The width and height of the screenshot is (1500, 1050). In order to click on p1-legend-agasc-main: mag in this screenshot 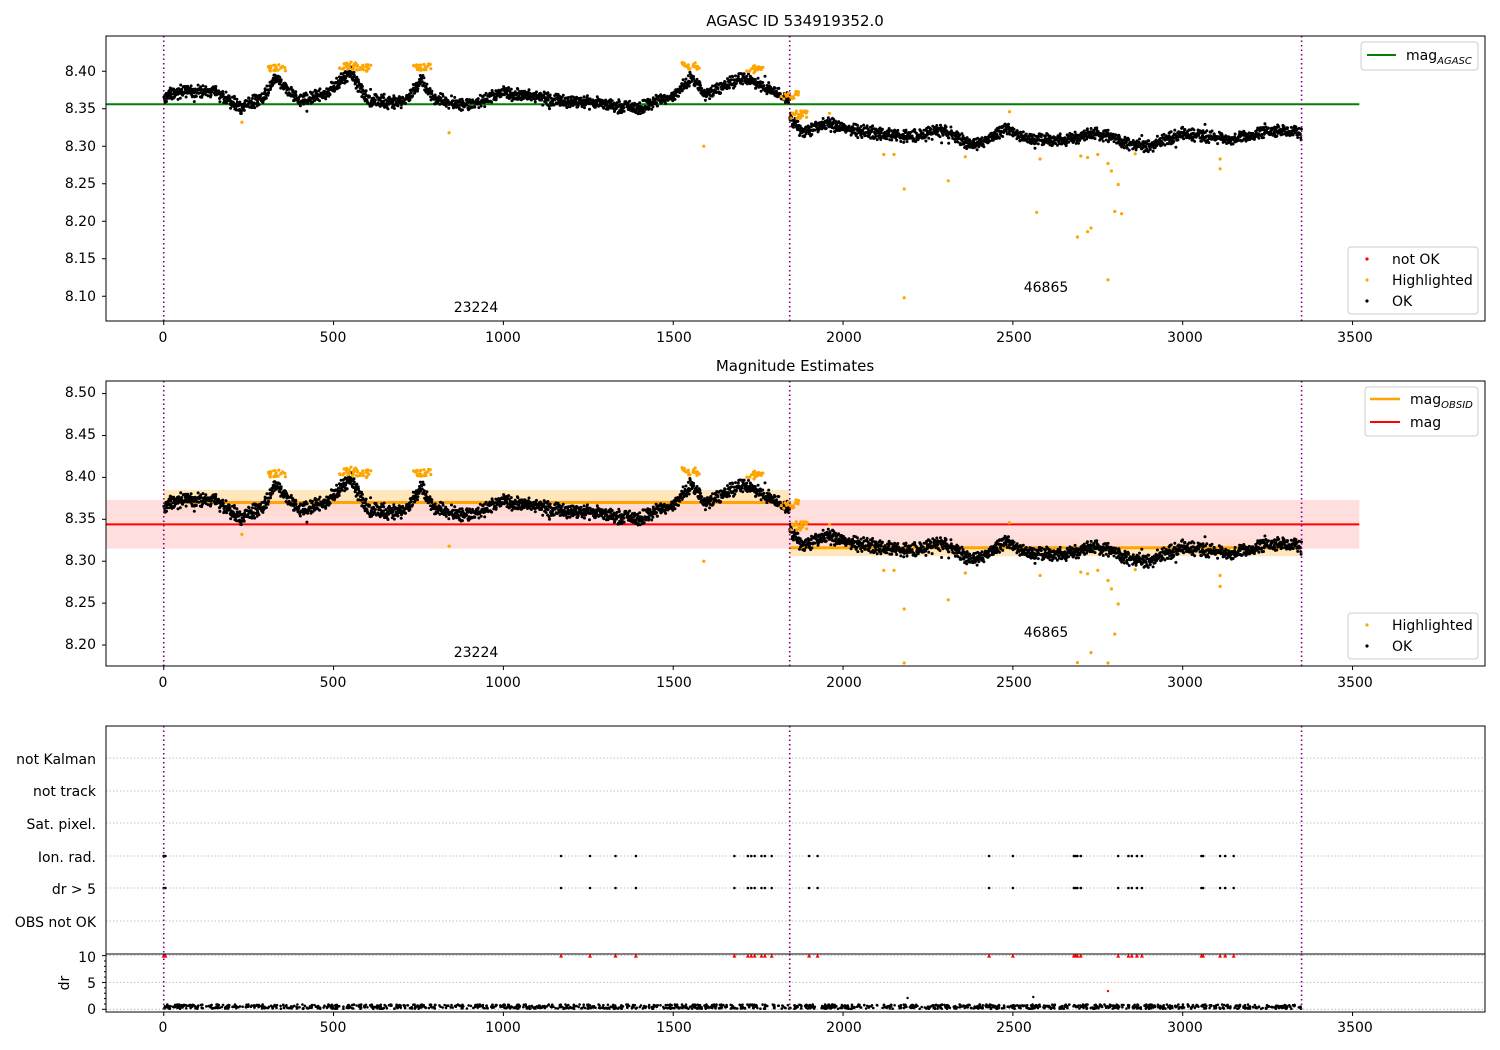, I will do `click(1421, 56)`.